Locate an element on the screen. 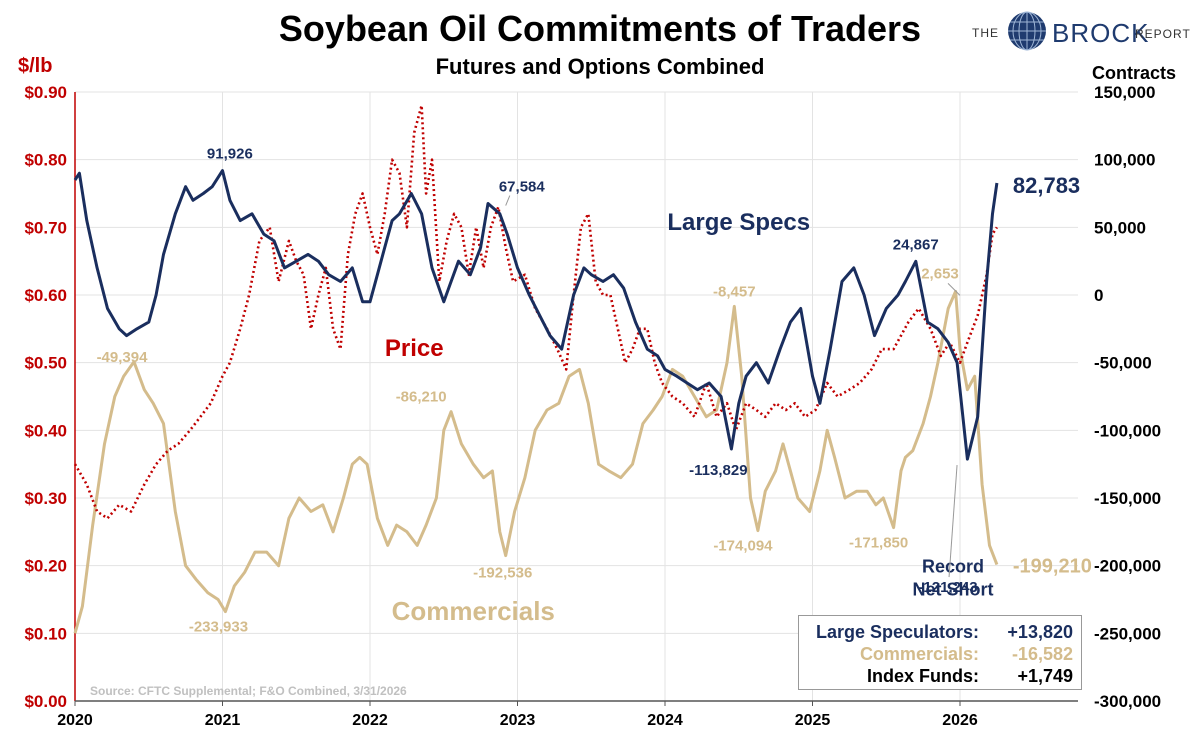 The width and height of the screenshot is (1200, 743). logo-report: REPORT is located at coordinates (1163, 34).